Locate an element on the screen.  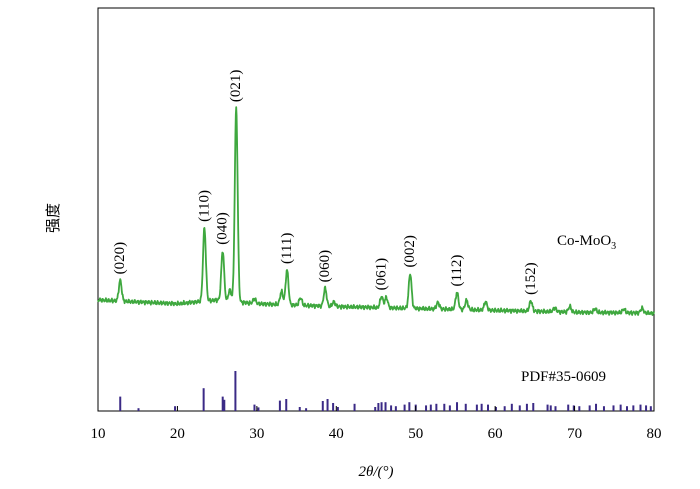
peak-label: (002) is located at coordinates (410, 251).